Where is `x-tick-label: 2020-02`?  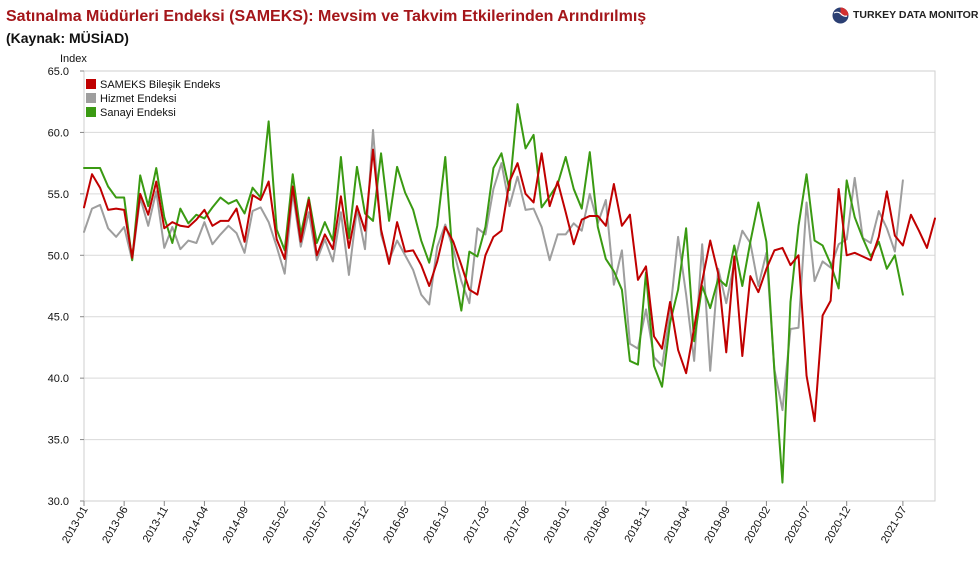
x-tick-label: 2020-02 is located at coordinates (757, 525).